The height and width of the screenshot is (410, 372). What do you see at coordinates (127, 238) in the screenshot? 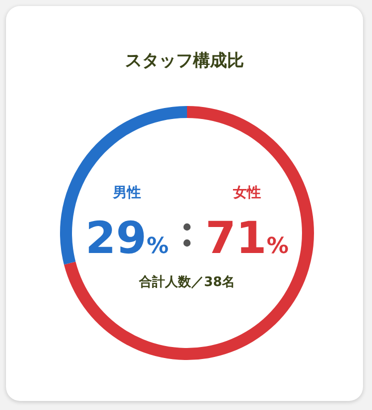
I see `data-label: 29%` at bounding box center [127, 238].